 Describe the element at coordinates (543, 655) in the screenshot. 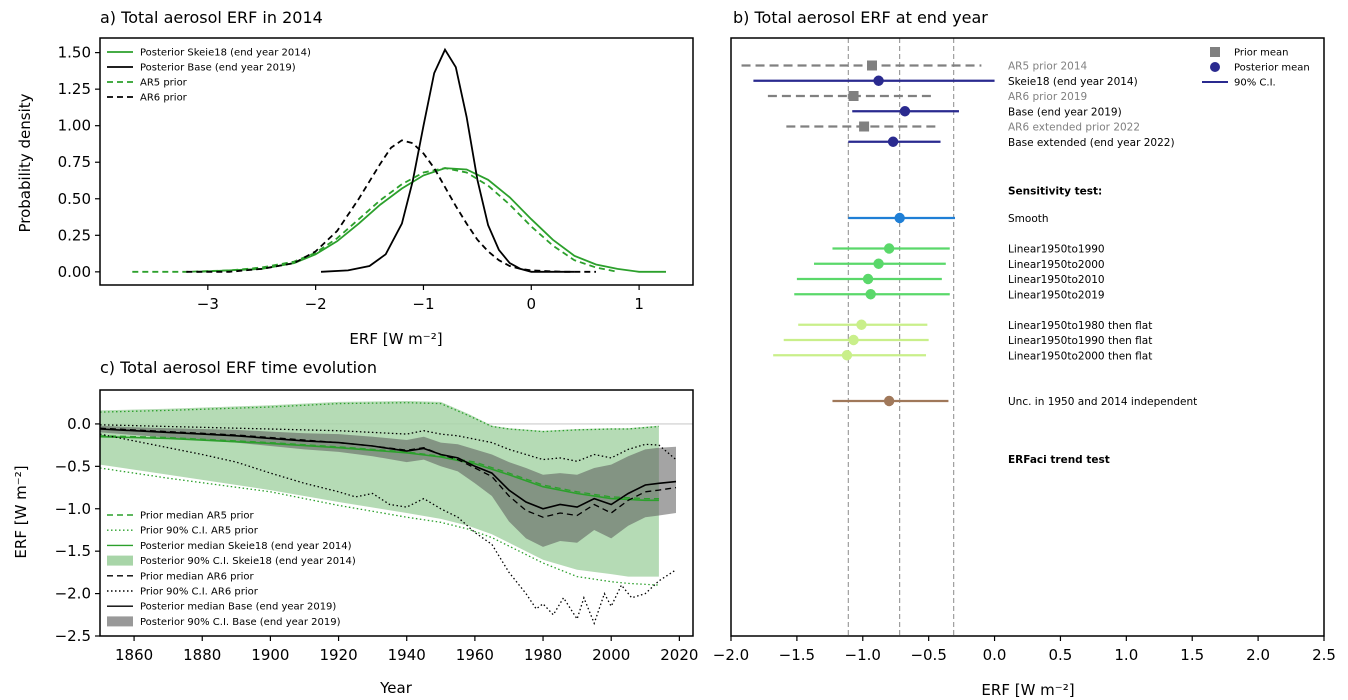

I see `x-tick-label: 1980` at that location.